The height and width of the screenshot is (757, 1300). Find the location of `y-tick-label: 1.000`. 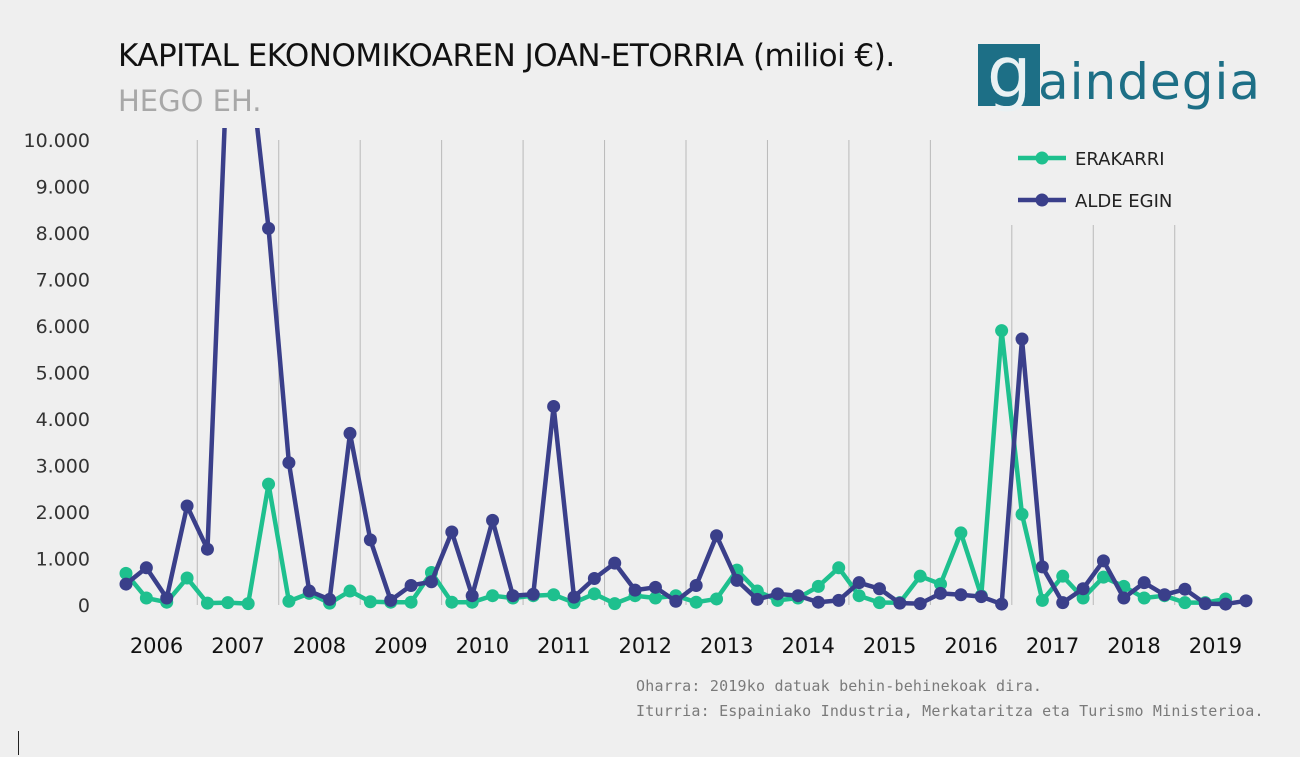

y-tick-label: 1.000 is located at coordinates (63, 560).